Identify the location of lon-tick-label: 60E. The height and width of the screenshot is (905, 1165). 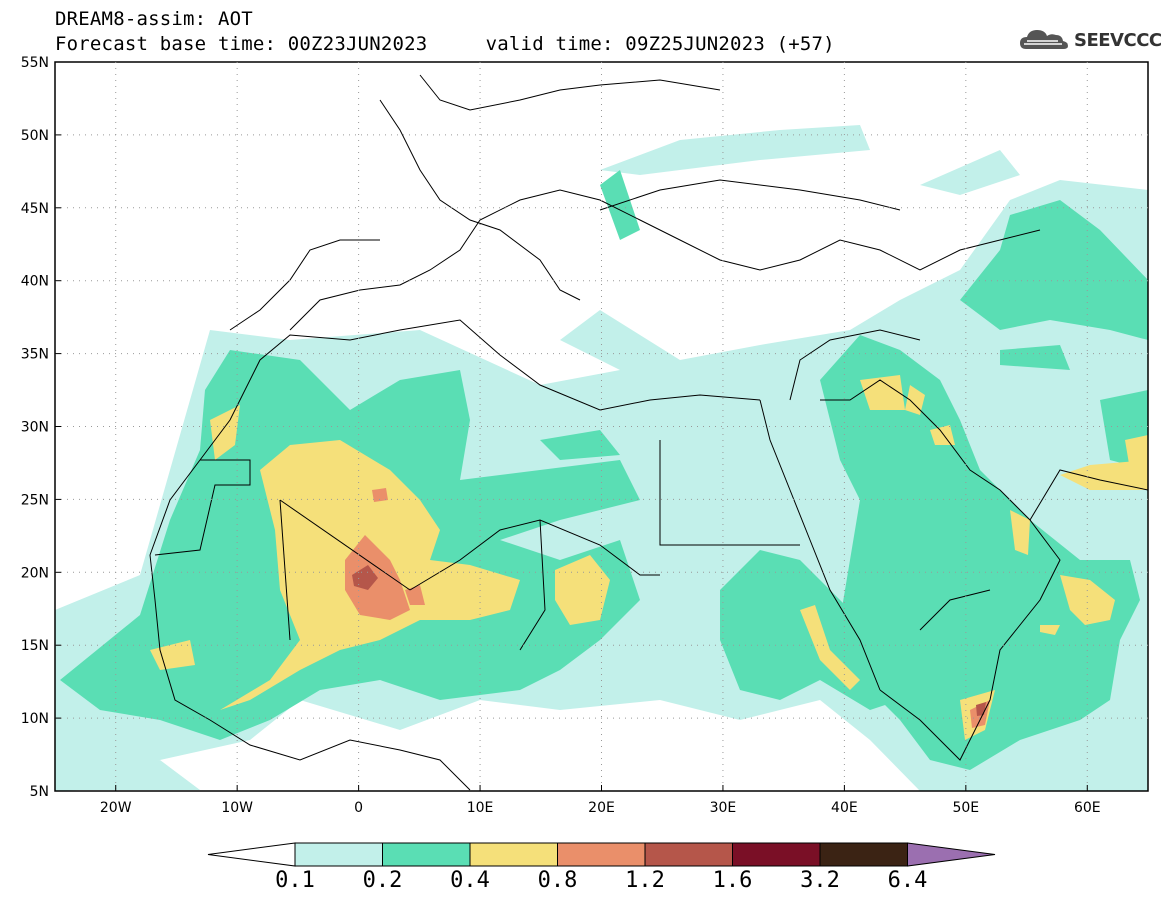
(1087, 808).